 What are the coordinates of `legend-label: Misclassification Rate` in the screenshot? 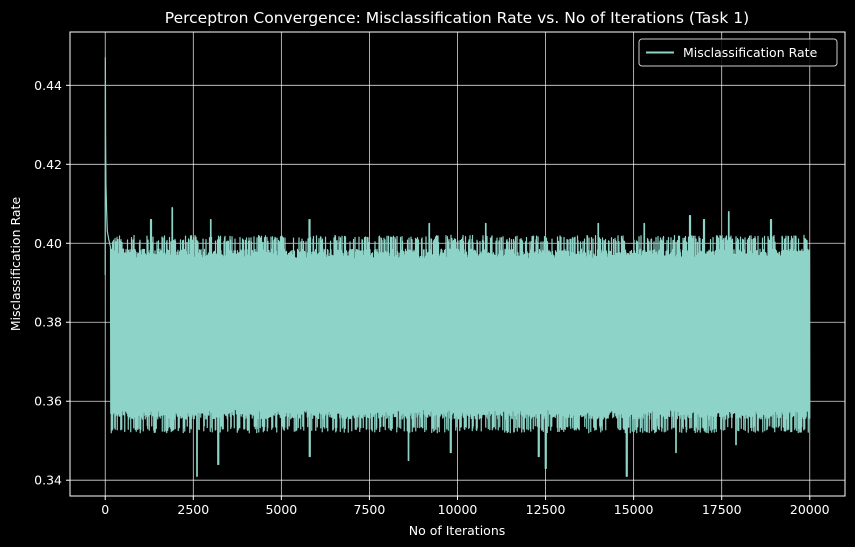 It's located at (750, 52).